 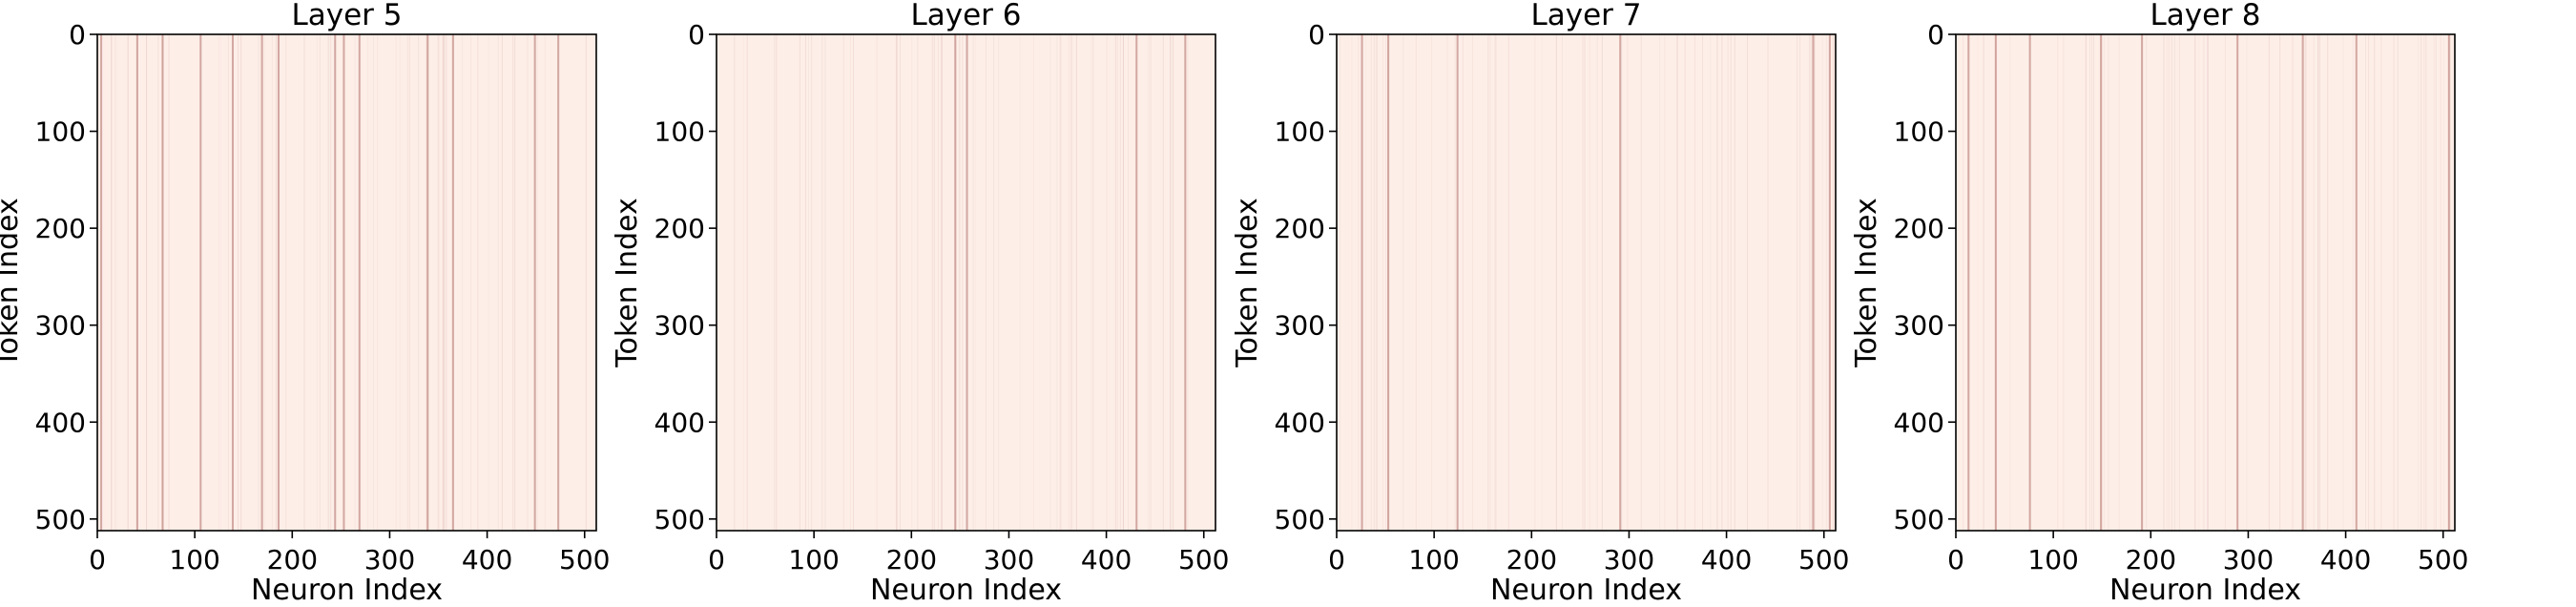 What do you see at coordinates (1586, 590) in the screenshot?
I see `x-axis-label: Neuron Index` at bounding box center [1586, 590].